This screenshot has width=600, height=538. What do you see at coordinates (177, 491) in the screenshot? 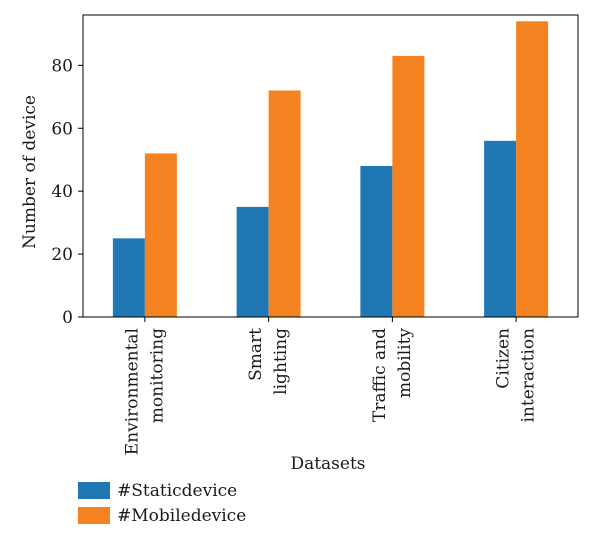
I see `legend-label-static: #Staticdevice` at bounding box center [177, 491].